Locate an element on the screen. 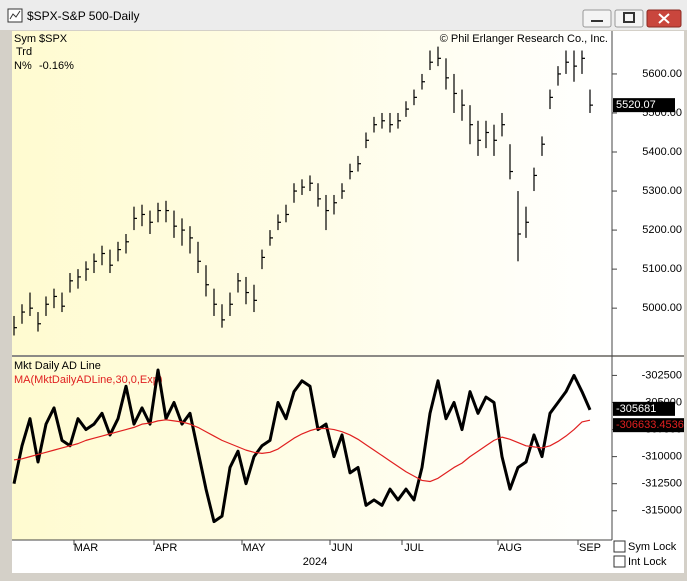 This screenshot has width=687, height=581. title-bar is located at coordinates (343, 15).